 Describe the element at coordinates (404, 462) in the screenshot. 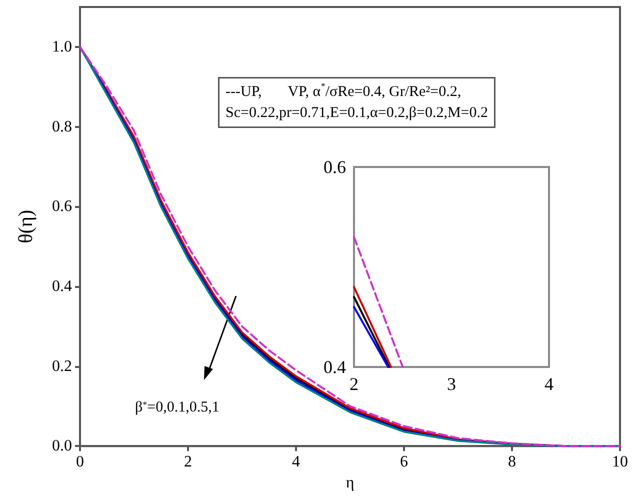

I see `x-tick-label: 6` at that location.